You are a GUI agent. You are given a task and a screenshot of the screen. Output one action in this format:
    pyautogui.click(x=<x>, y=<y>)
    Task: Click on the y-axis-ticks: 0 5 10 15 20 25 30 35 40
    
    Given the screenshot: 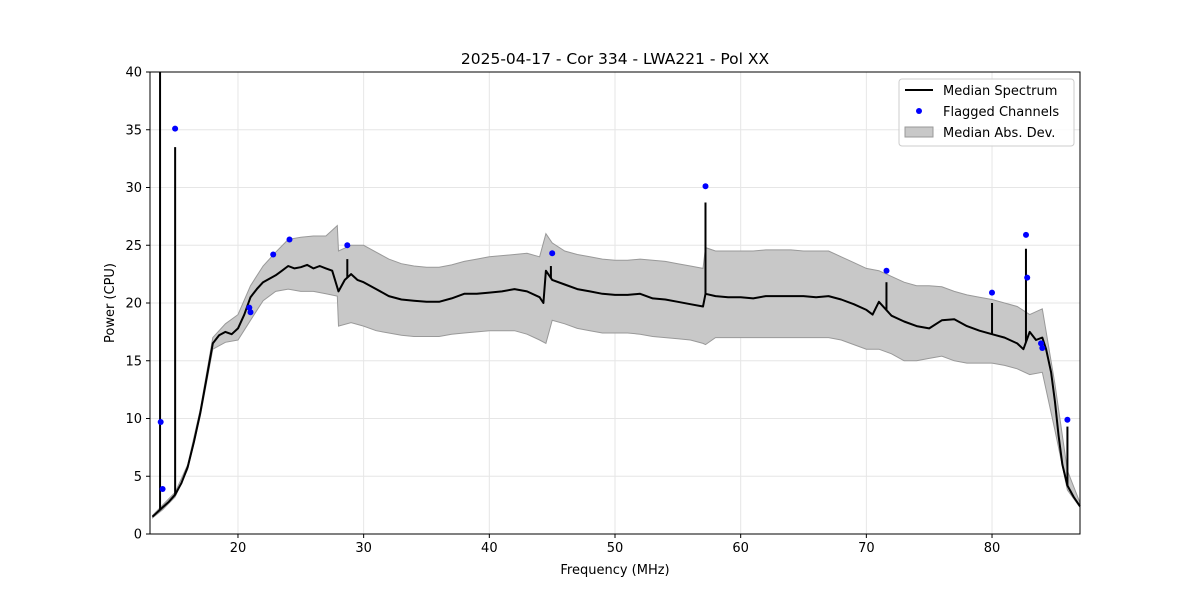 What is the action you would take?
    pyautogui.click(x=137, y=304)
    